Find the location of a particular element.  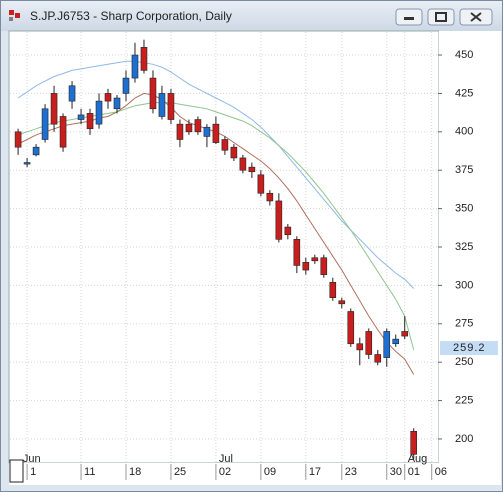

y-tick-label: 375 is located at coordinates (464, 170).